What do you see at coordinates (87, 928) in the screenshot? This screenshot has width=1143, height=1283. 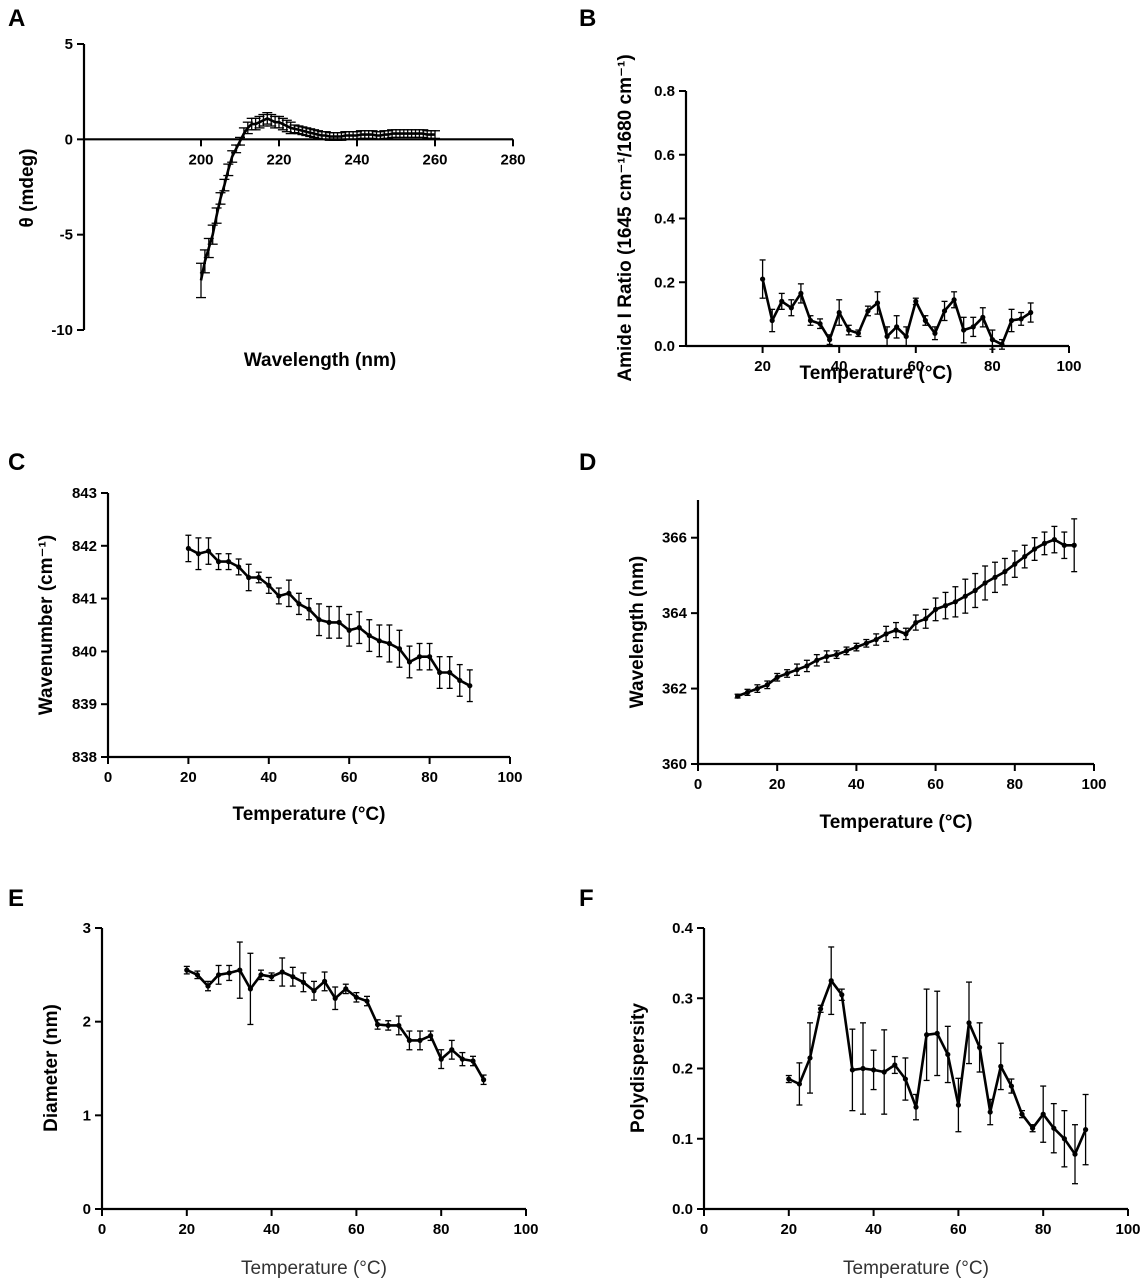 I see `y-tick-label: 3` at bounding box center [87, 928].